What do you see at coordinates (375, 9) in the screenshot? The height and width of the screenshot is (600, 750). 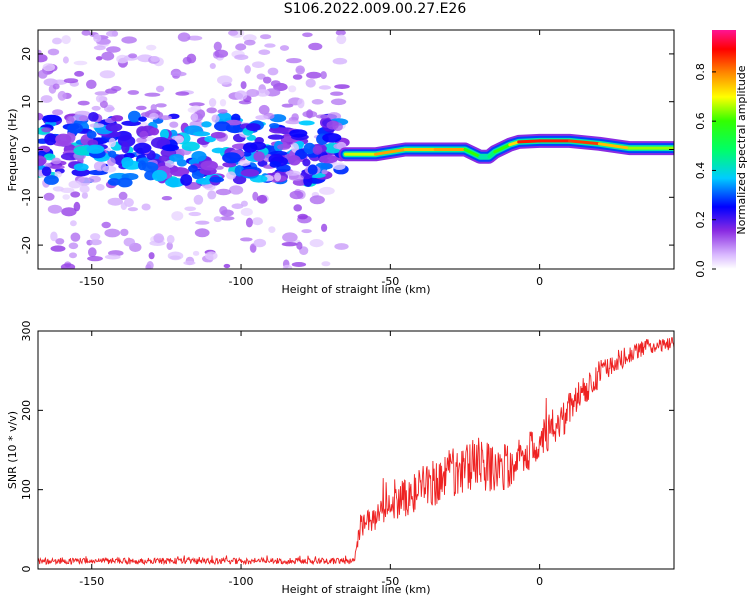 I see `chart-title: S106.2022.009.00.27.E26` at bounding box center [375, 9].